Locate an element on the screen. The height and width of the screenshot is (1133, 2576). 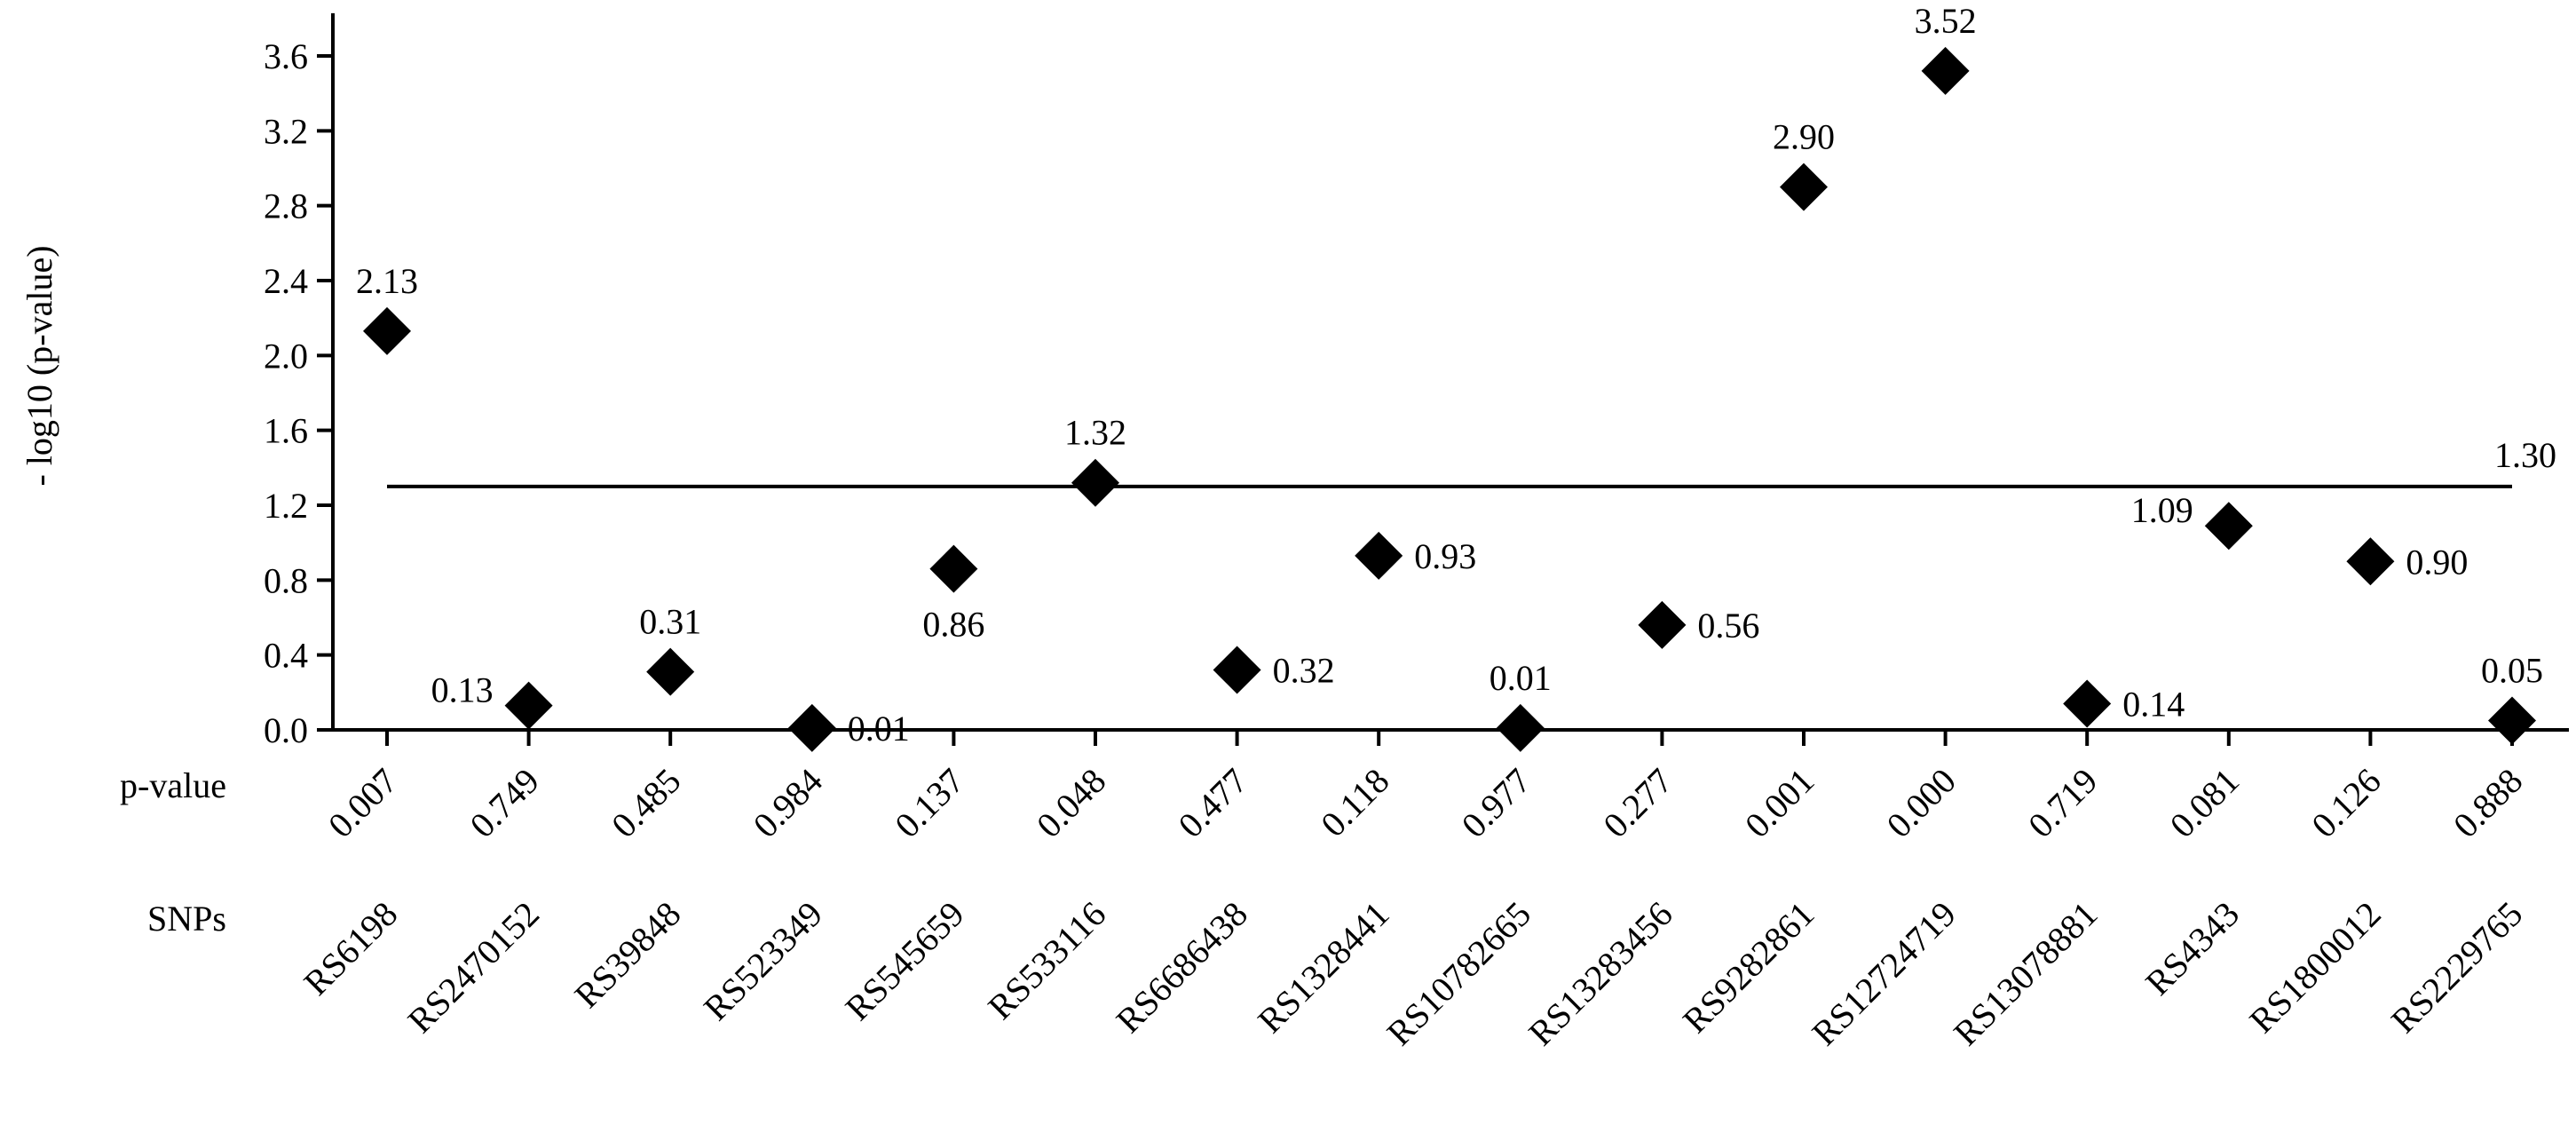
snps-row-label: SNPs is located at coordinates (186, 919).